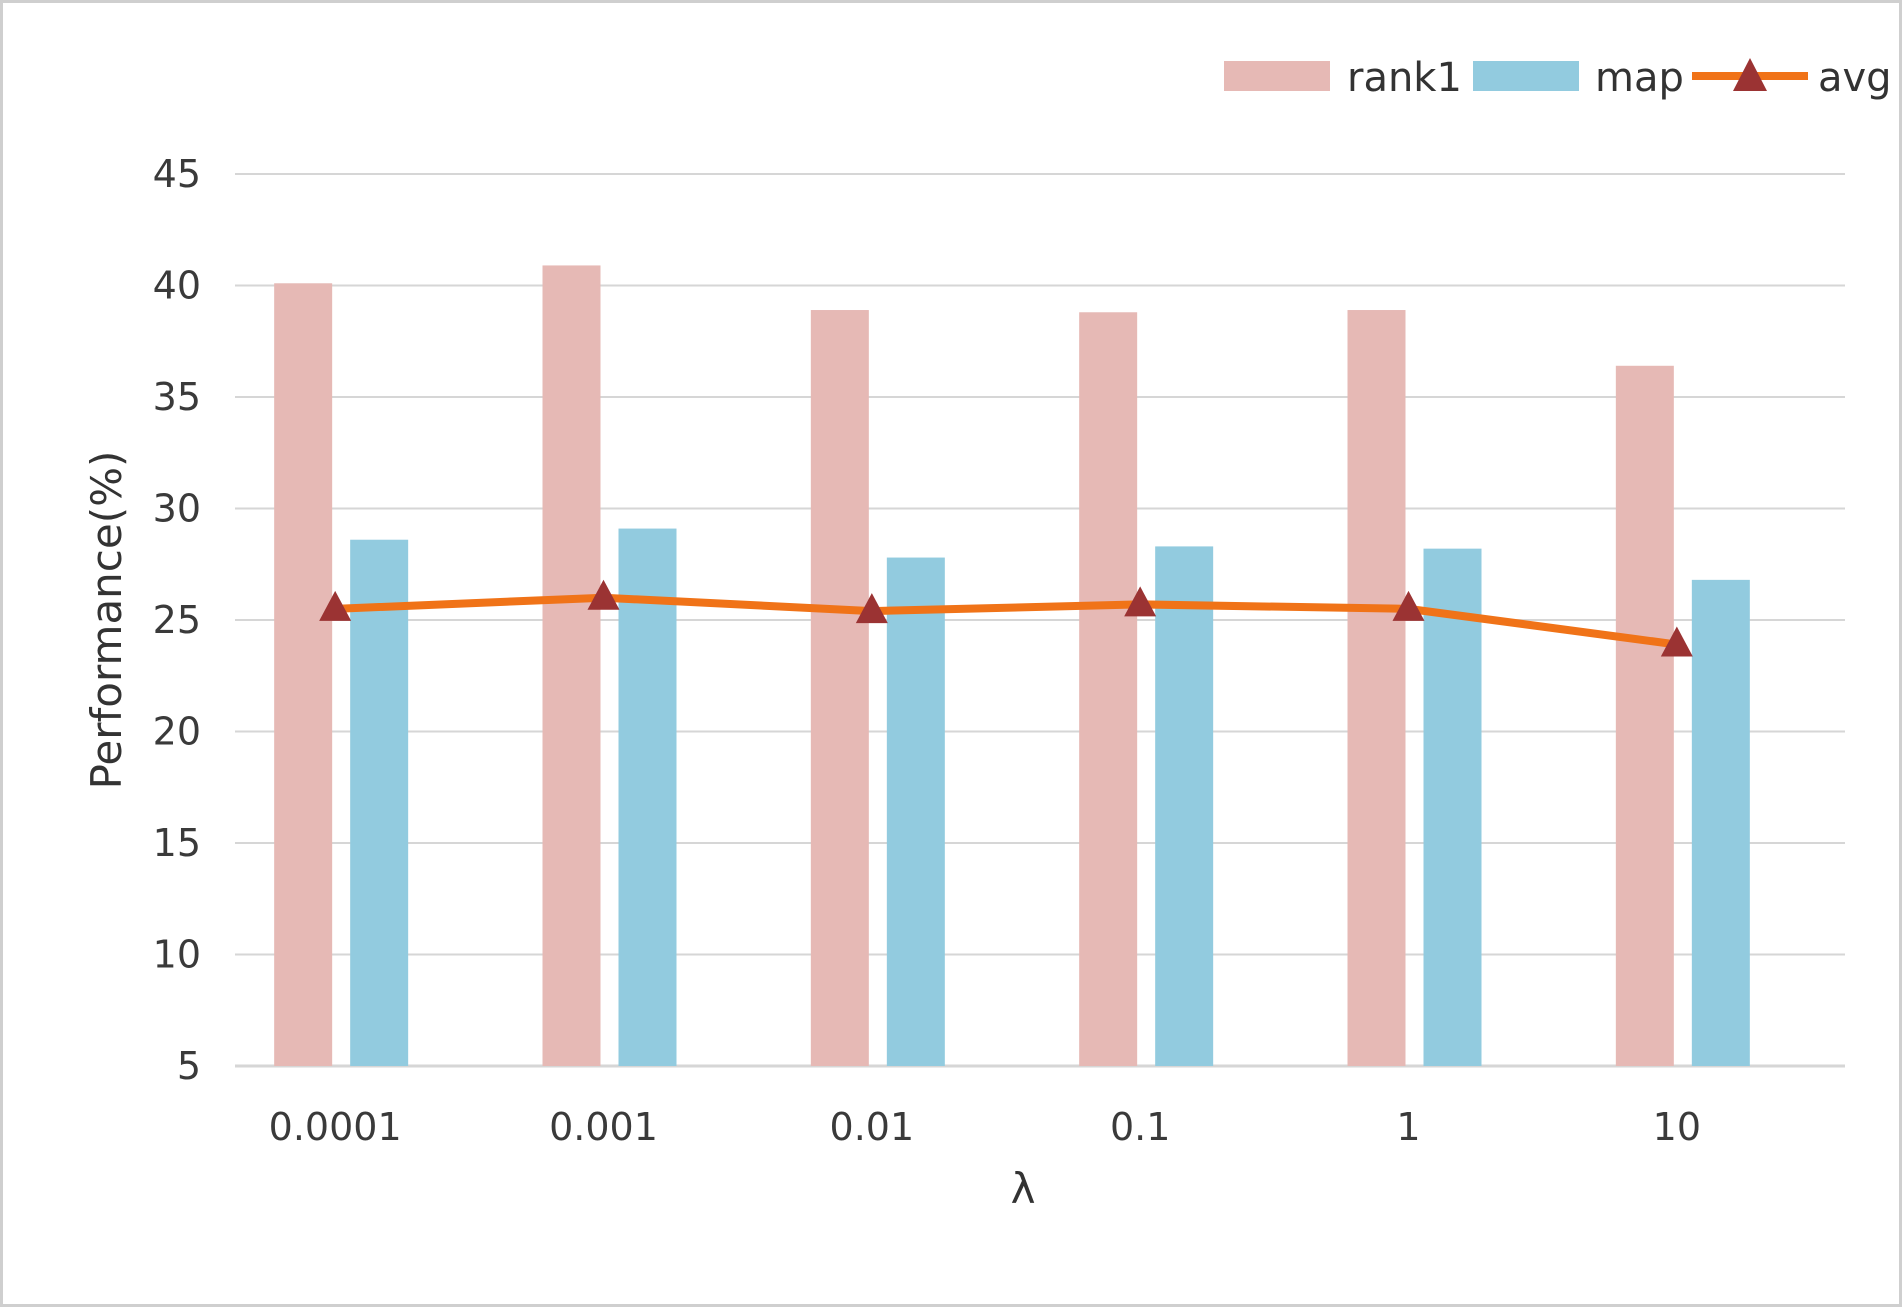  What do you see at coordinates (1404, 78) in the screenshot?
I see `rank1-legend-label: rank1` at bounding box center [1404, 78].